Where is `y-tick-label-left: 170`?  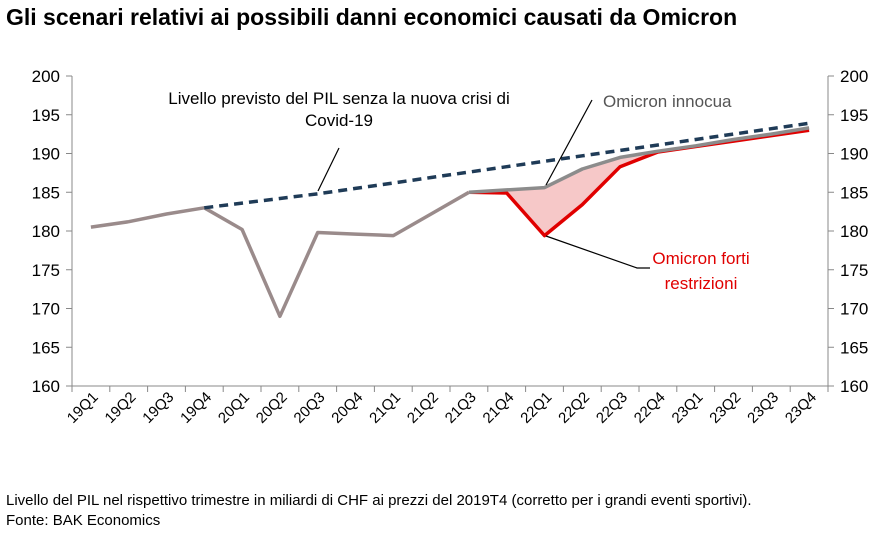
y-tick-label-left: 170 is located at coordinates (46, 309).